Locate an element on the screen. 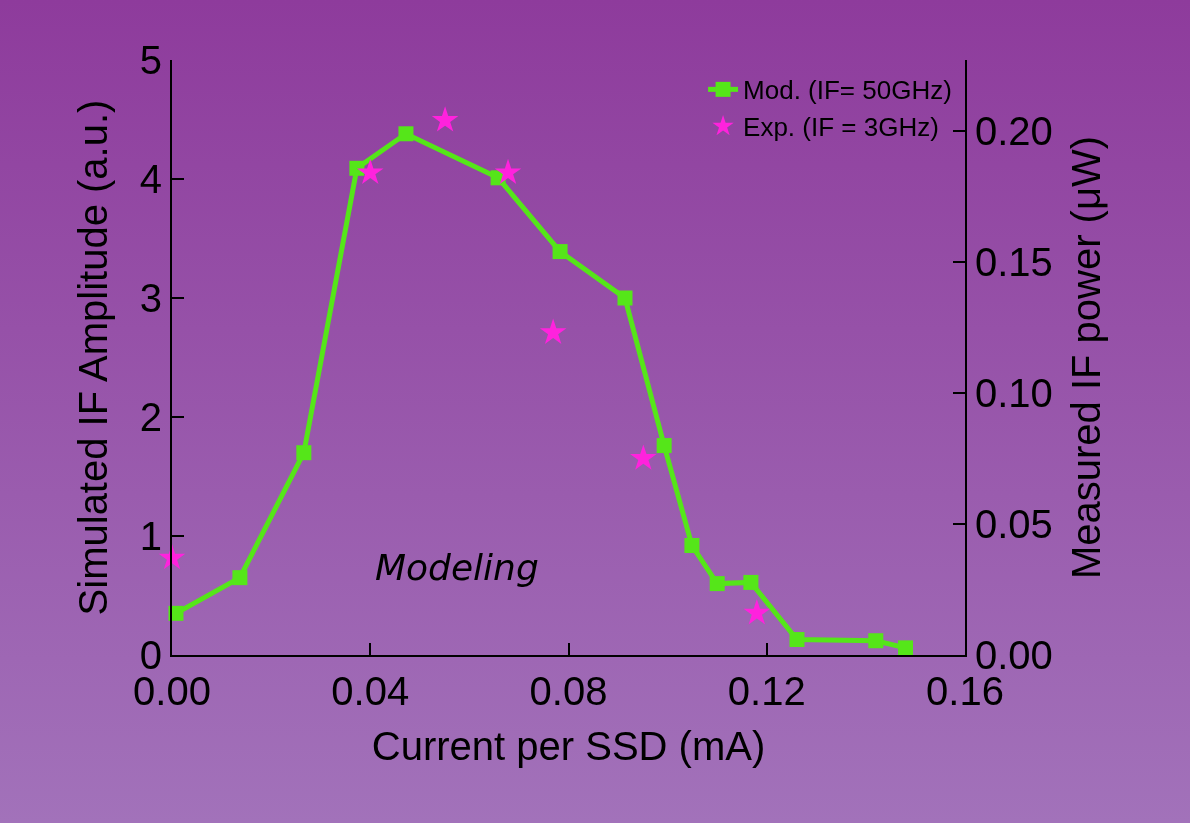  x-tick-label: 0.12 is located at coordinates (766, 691).